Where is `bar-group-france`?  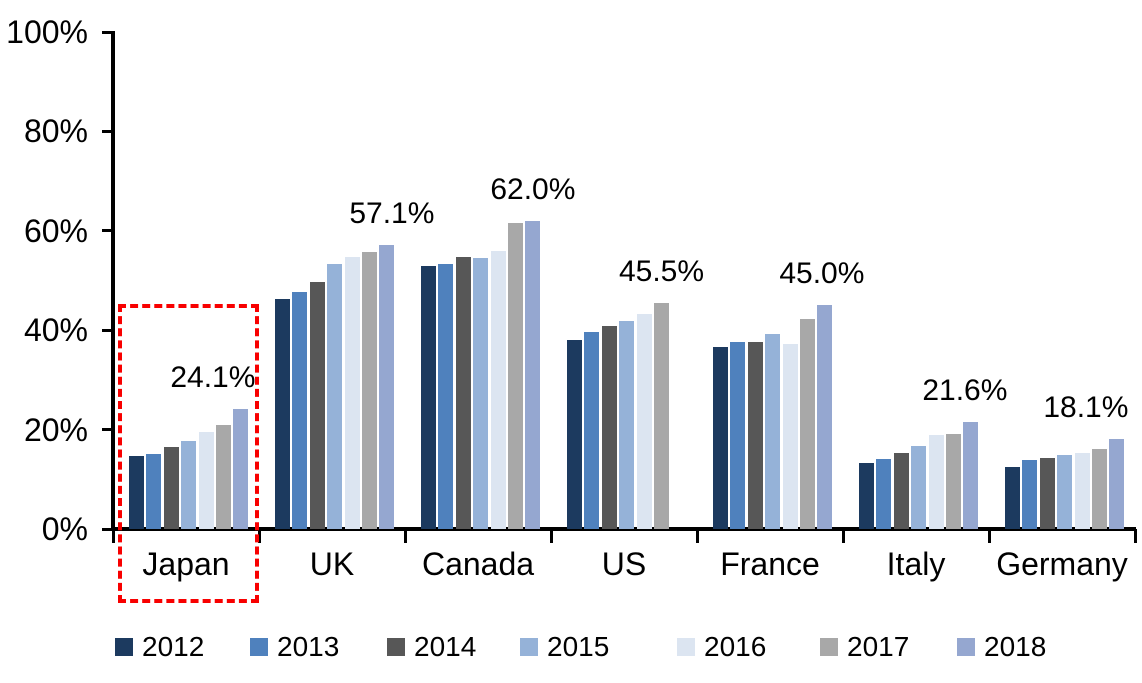
bar-group-france is located at coordinates (770, 280).